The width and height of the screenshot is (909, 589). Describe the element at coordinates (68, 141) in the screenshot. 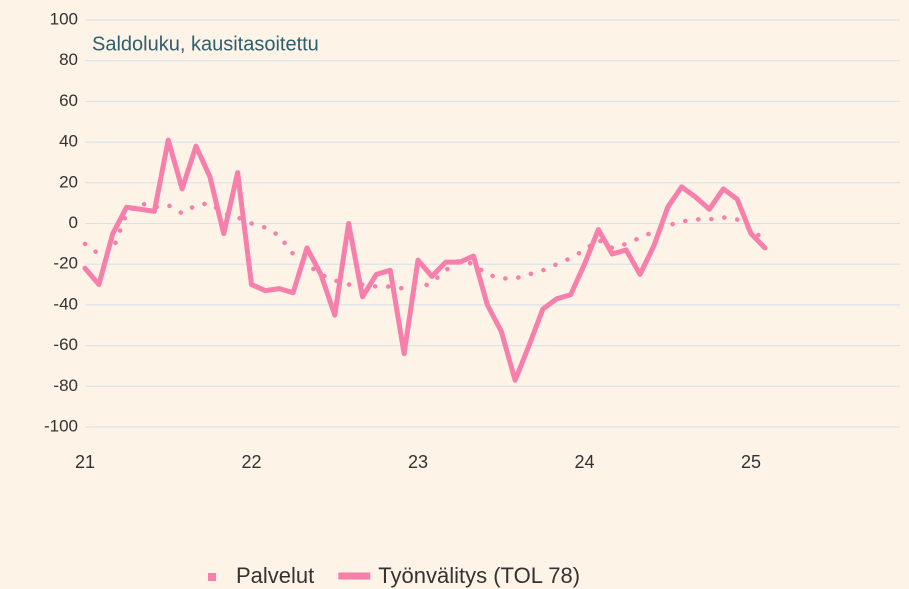

I see `y-tick-label: 40` at that location.